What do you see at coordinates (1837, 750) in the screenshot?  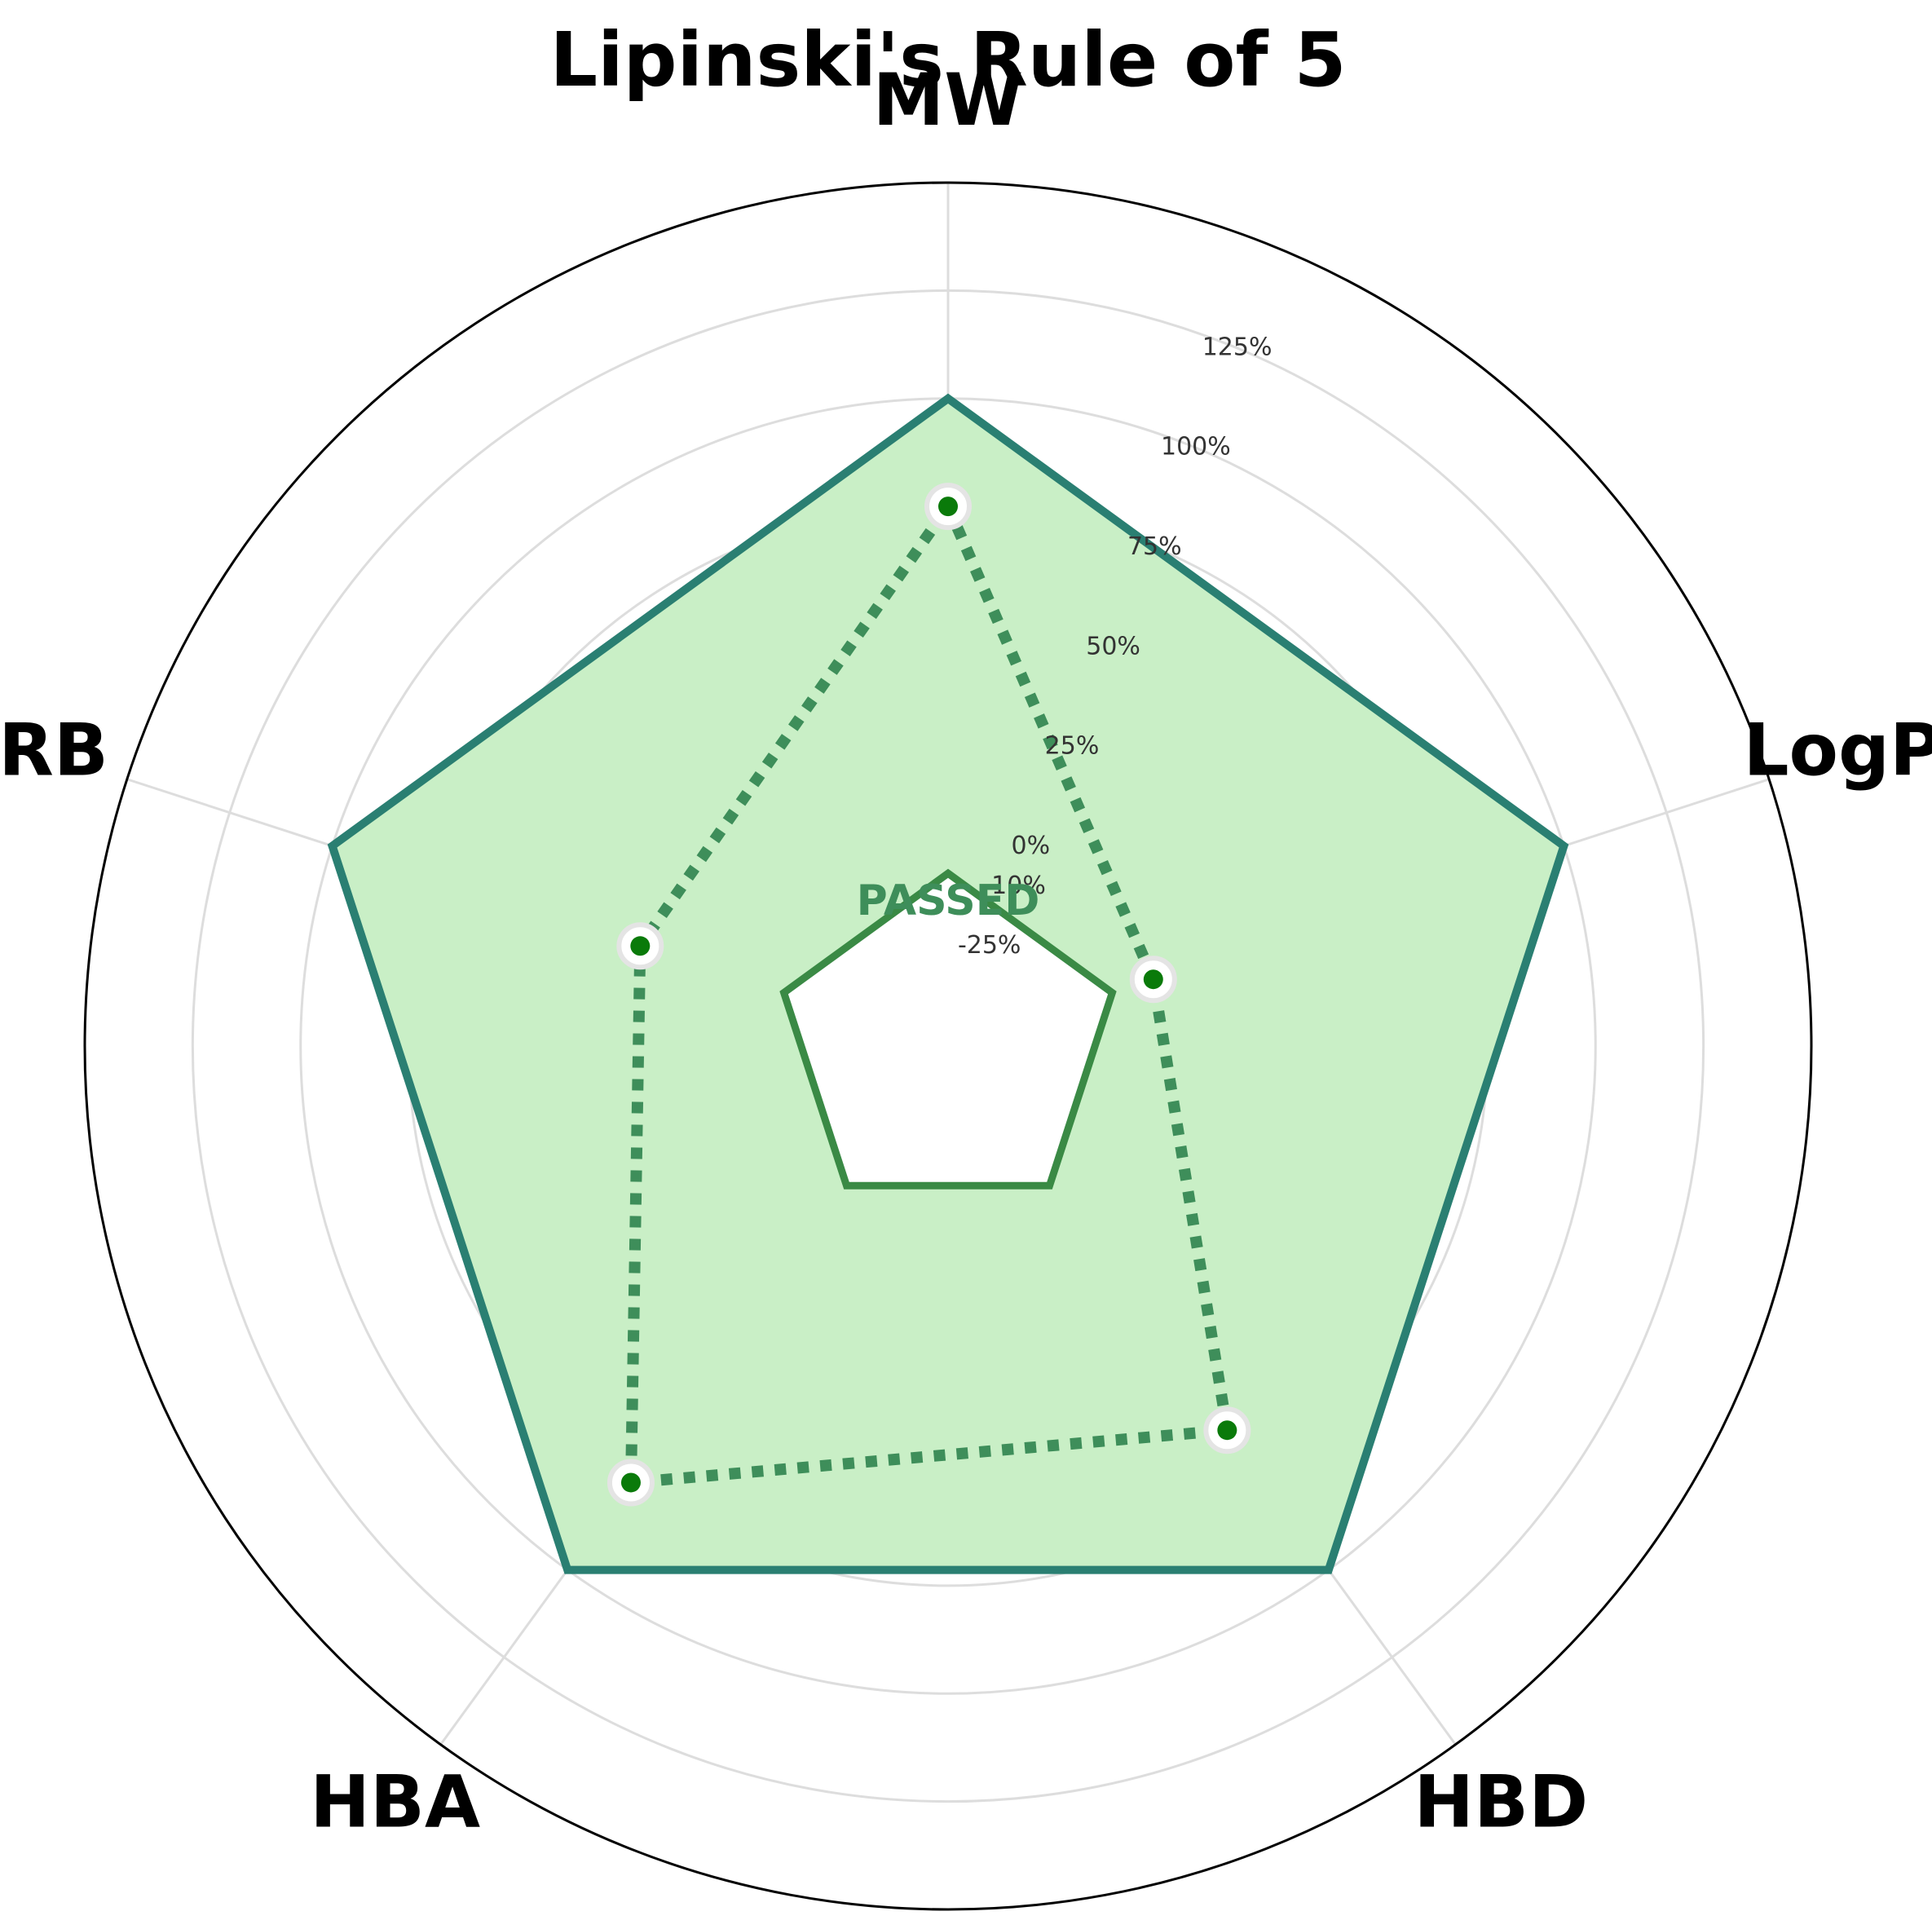 I see `axis-label-logp: LogP` at bounding box center [1837, 750].